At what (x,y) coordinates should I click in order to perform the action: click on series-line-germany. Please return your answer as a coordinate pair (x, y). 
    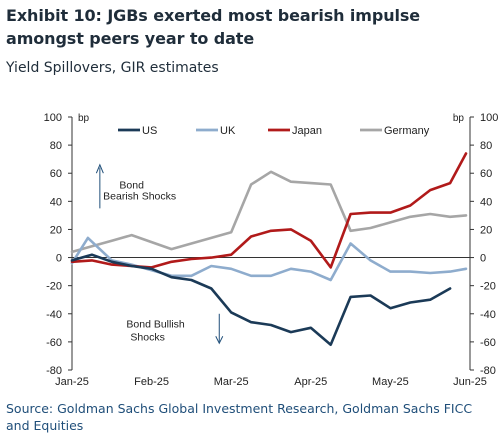
    Looking at the image, I should click on (269, 212).